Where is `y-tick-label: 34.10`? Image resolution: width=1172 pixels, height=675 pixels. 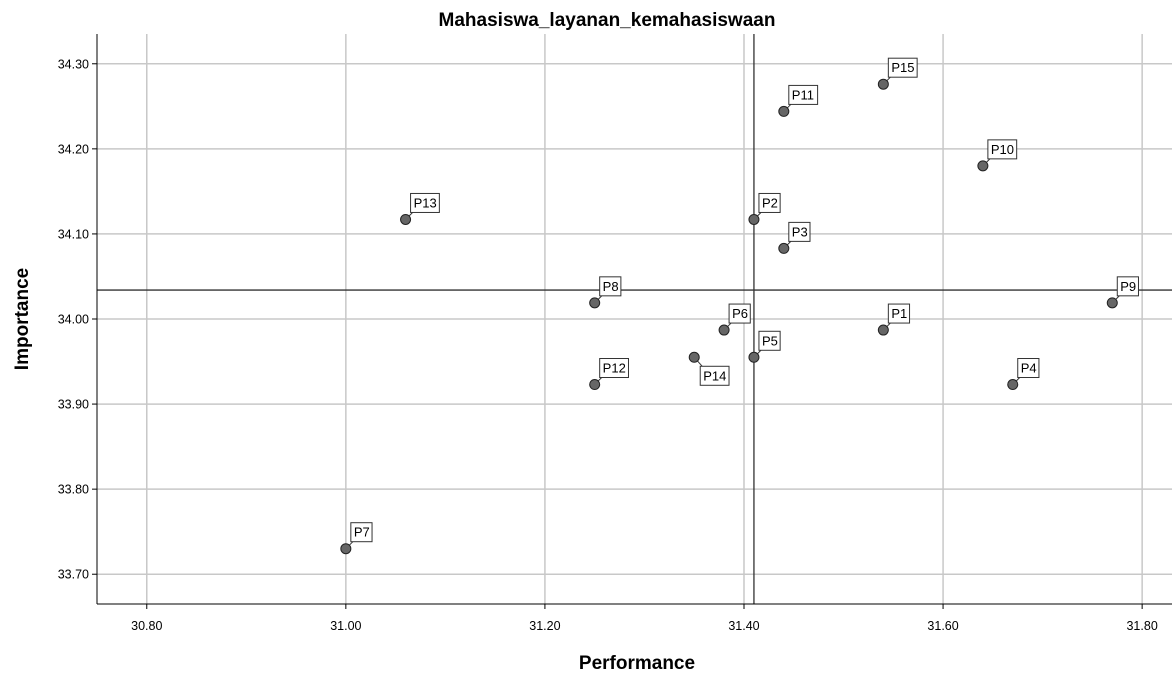
y-tick-label: 34.10 is located at coordinates (73, 234).